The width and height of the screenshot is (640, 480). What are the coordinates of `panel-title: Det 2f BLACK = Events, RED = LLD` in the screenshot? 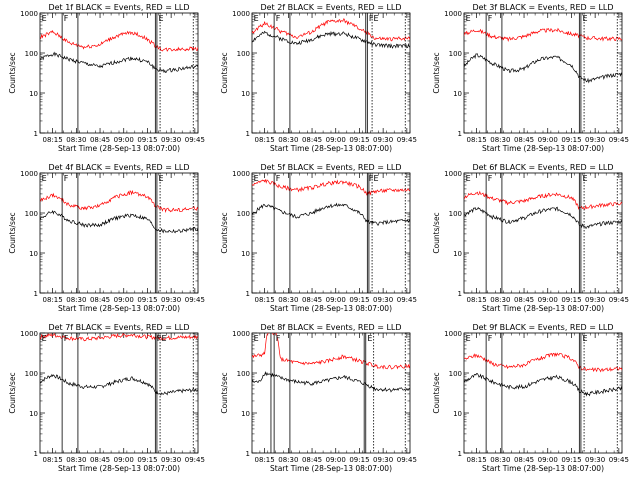 It's located at (330, 7).